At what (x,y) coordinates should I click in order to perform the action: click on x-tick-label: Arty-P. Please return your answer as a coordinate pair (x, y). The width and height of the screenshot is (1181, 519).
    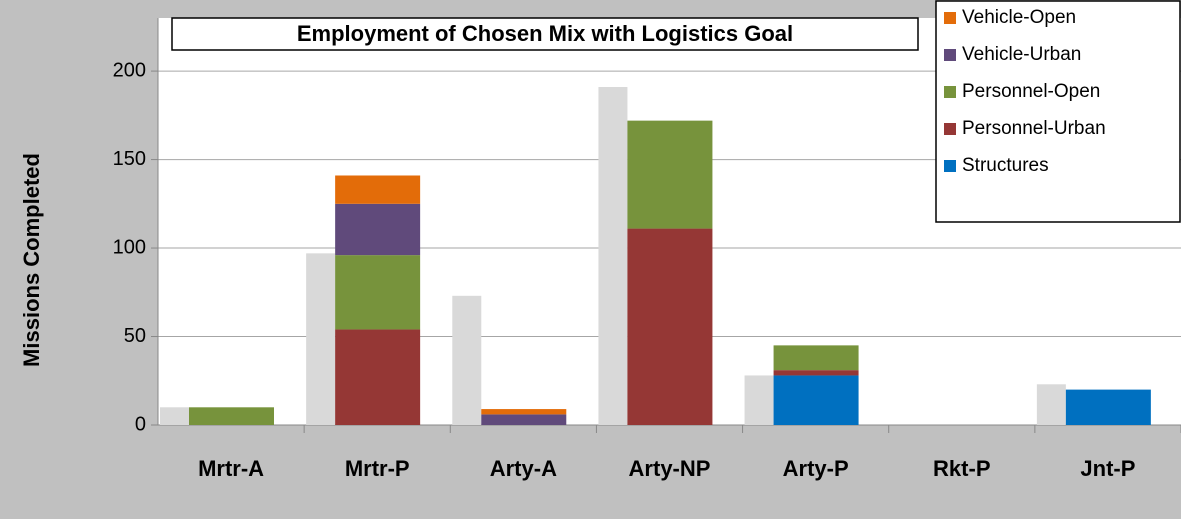
    Looking at the image, I should click on (816, 468).